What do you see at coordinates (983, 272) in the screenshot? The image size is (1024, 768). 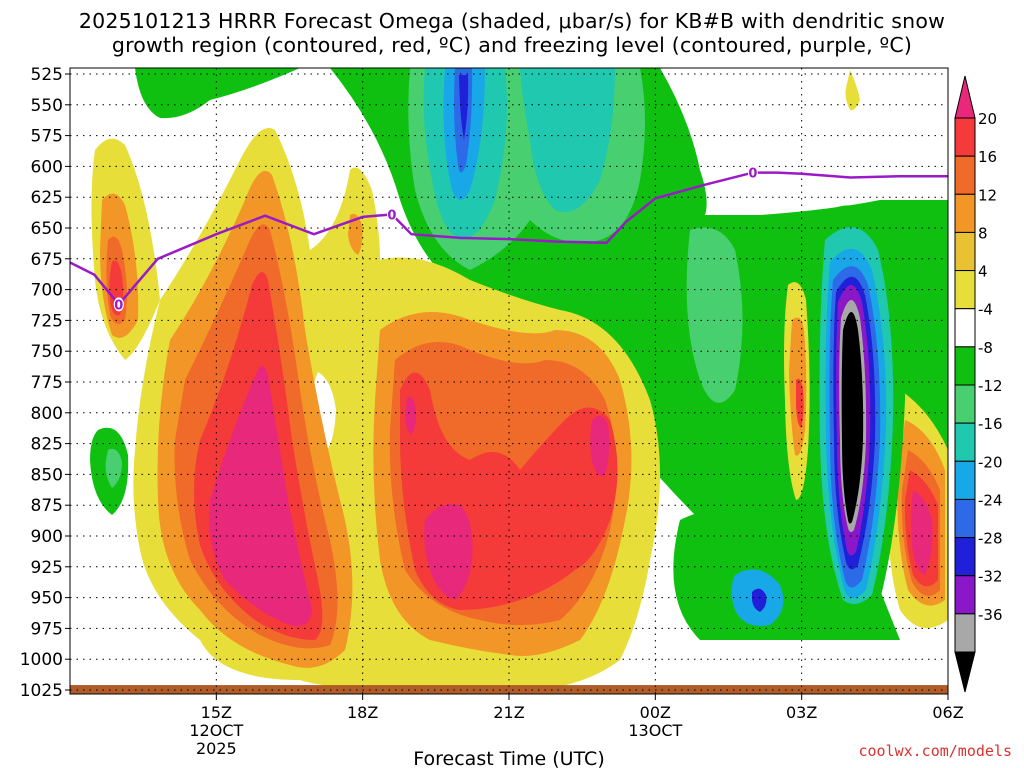 I see `colorbar-label: 4` at bounding box center [983, 272].